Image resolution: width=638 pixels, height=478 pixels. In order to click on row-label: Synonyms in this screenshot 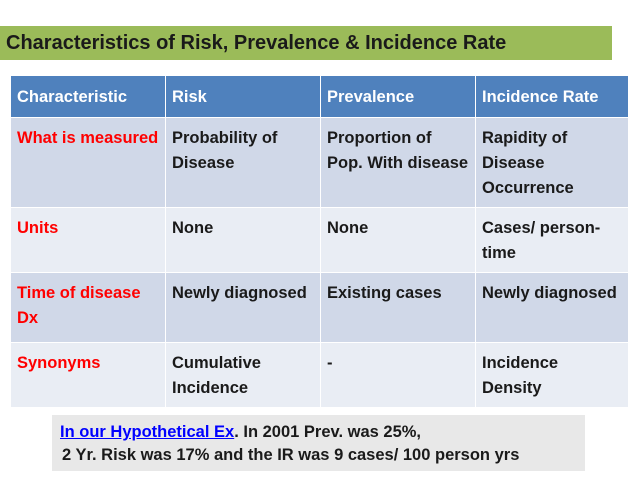, I will do `click(88, 375)`.